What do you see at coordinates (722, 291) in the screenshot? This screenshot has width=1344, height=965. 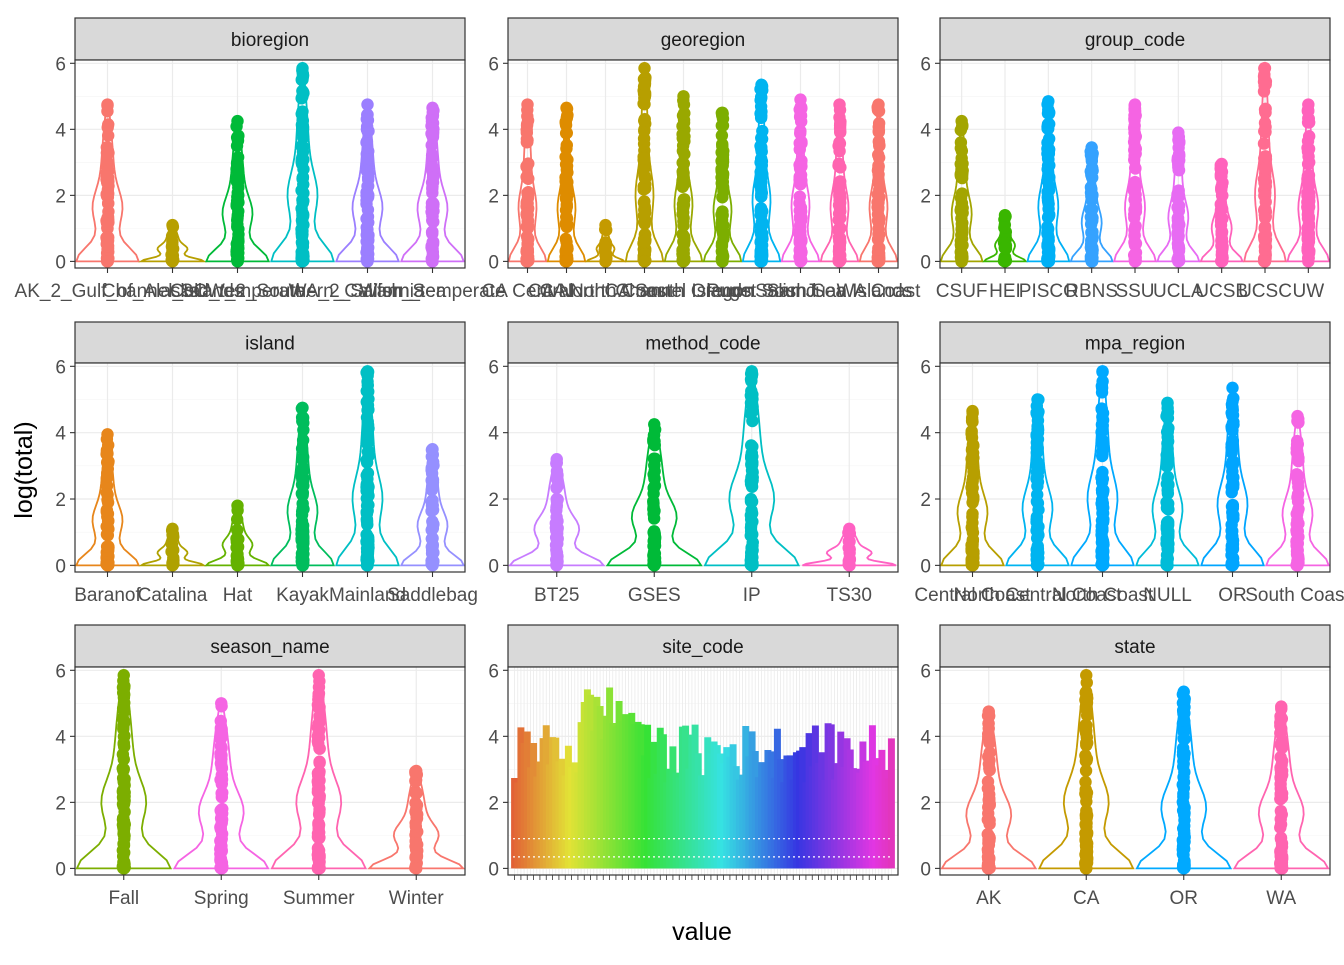 I see `x-tick-label: Oregon` at bounding box center [722, 291].